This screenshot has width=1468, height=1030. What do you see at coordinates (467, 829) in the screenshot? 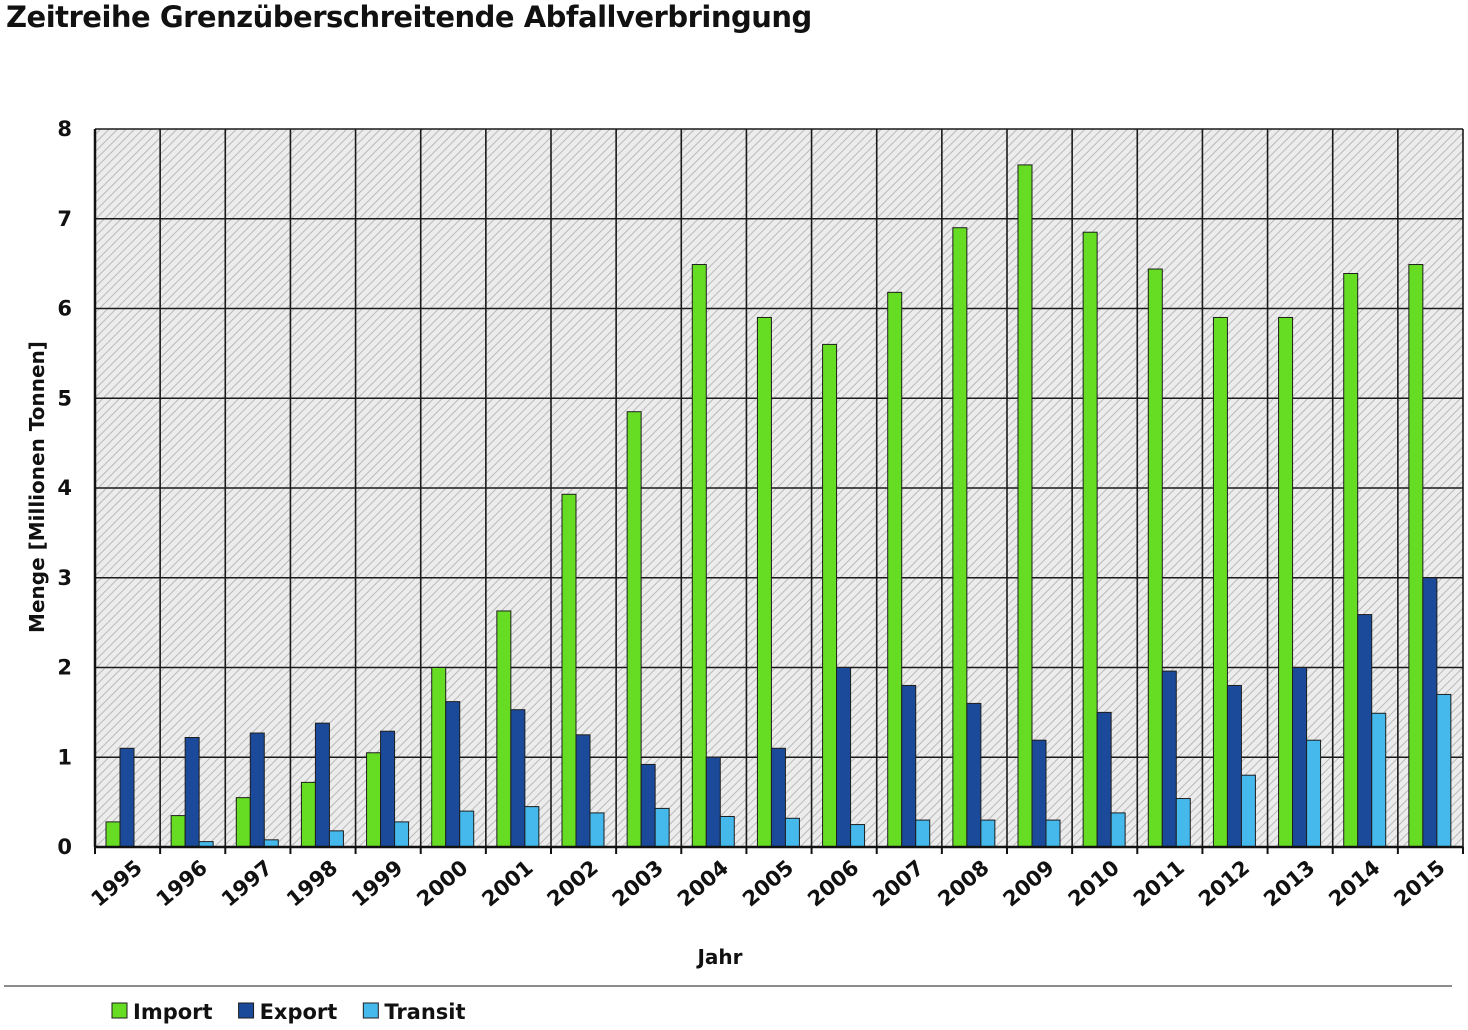
I see `bar-transit-2000` at bounding box center [467, 829].